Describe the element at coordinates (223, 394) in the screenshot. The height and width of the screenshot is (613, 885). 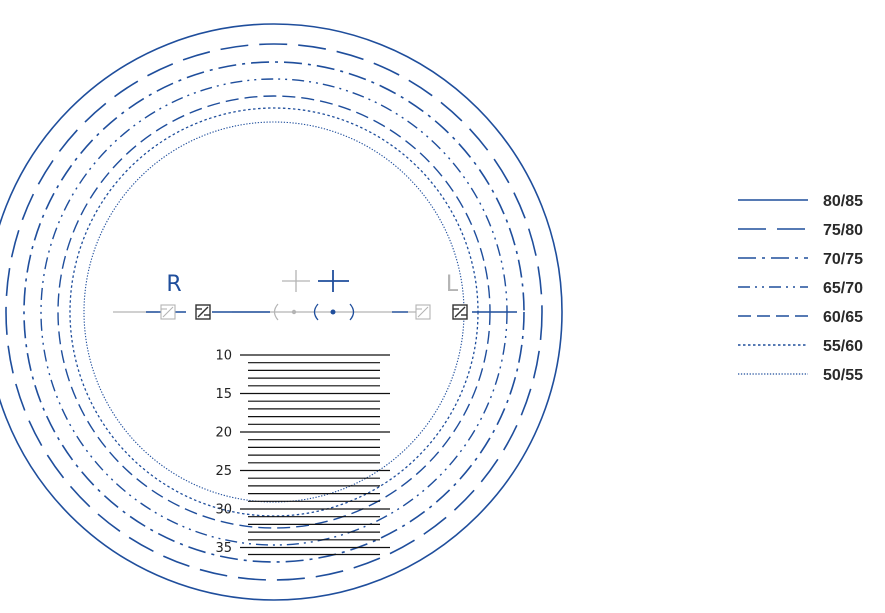
I see `scale-tick-label: 15` at that location.